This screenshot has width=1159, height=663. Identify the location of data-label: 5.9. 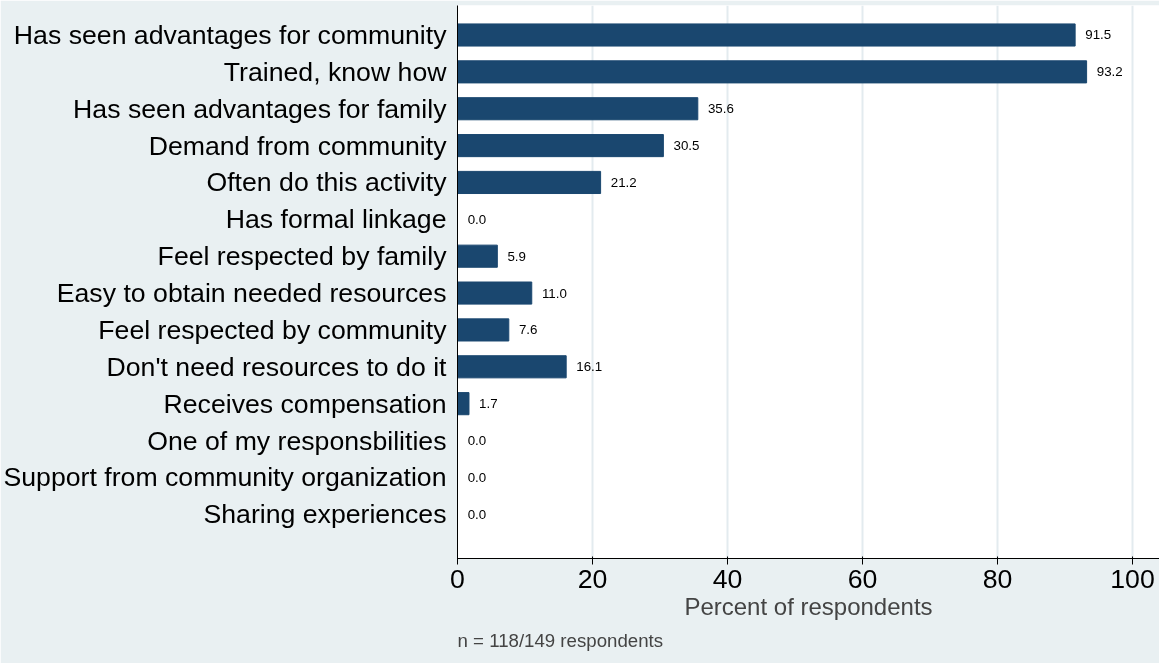
(516, 256).